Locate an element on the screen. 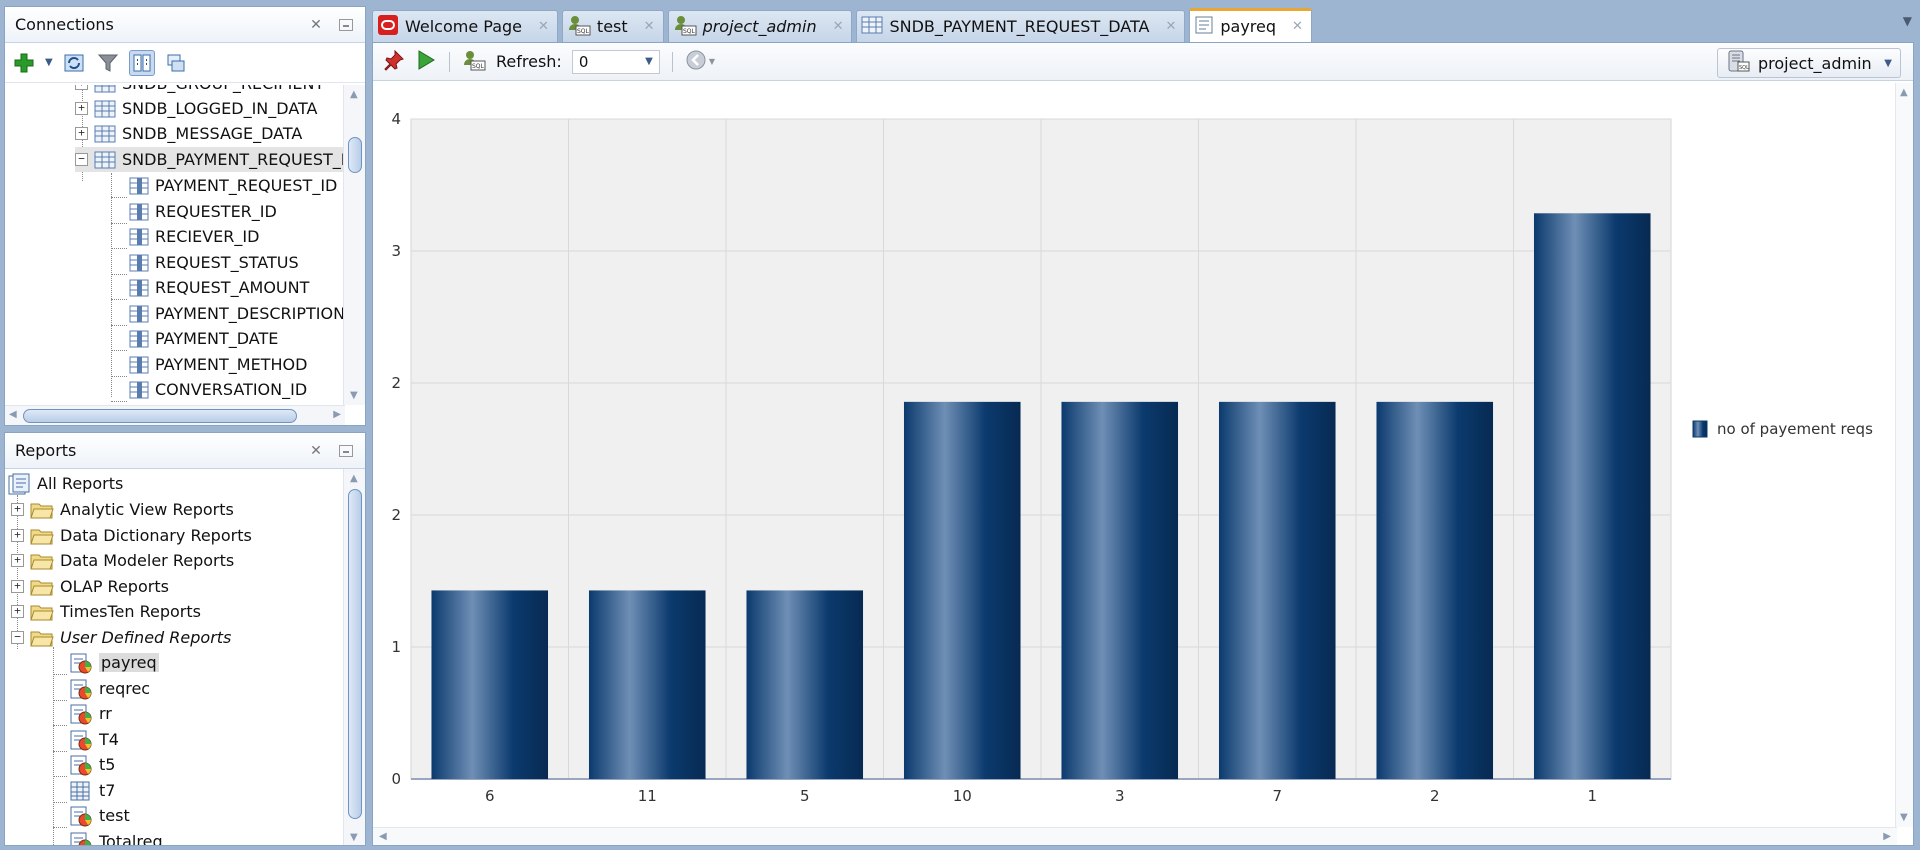 Image resolution: width=1920 pixels, height=850 pixels. tree-item-column: PAYMENT_DESCRIPTION is located at coordinates (227, 313).